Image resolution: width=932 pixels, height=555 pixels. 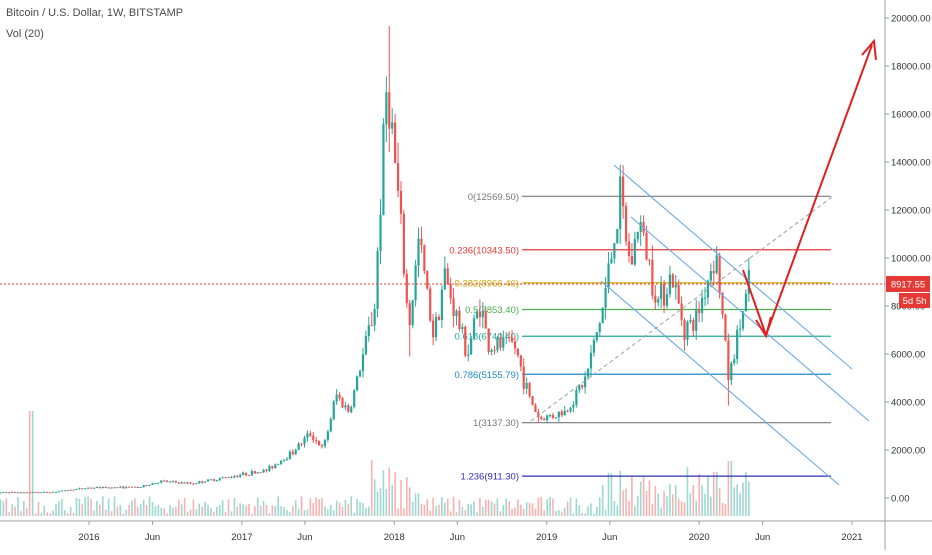 What do you see at coordinates (915, 301) in the screenshot?
I see `countdown-label: 5d 5h` at bounding box center [915, 301].